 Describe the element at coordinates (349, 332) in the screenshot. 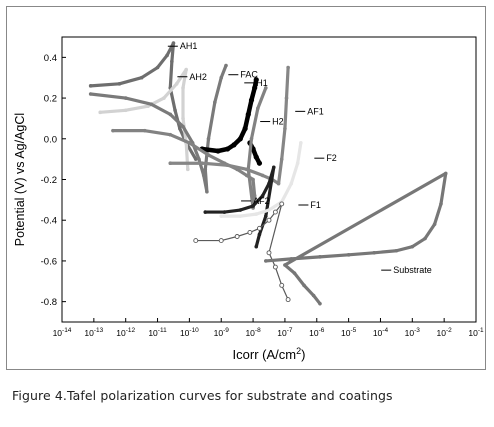

I see `x-tick-label: 10⁻⁵` at that location.